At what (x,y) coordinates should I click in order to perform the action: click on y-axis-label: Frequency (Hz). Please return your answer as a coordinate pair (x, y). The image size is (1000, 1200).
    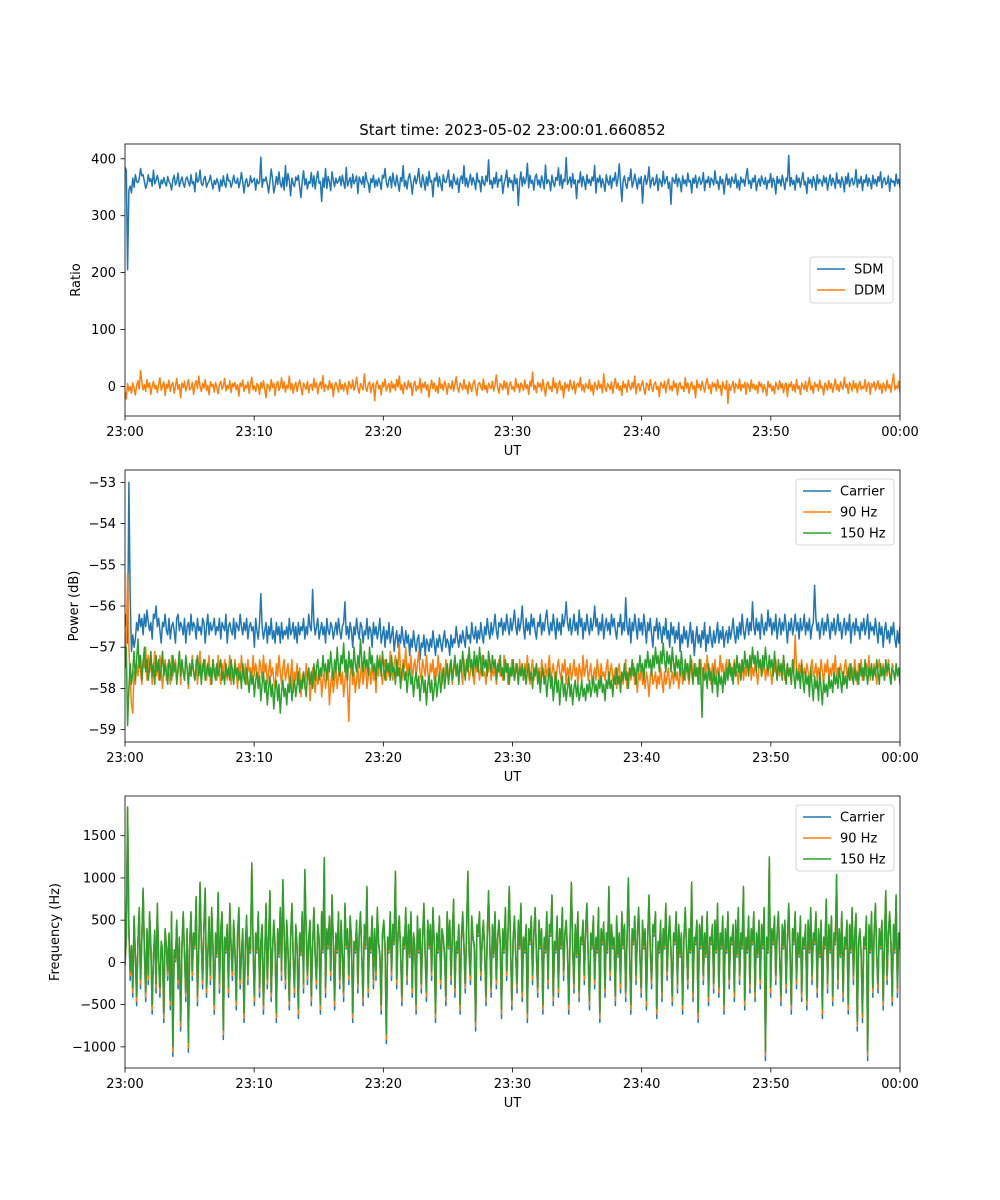
    Looking at the image, I should click on (55, 932).